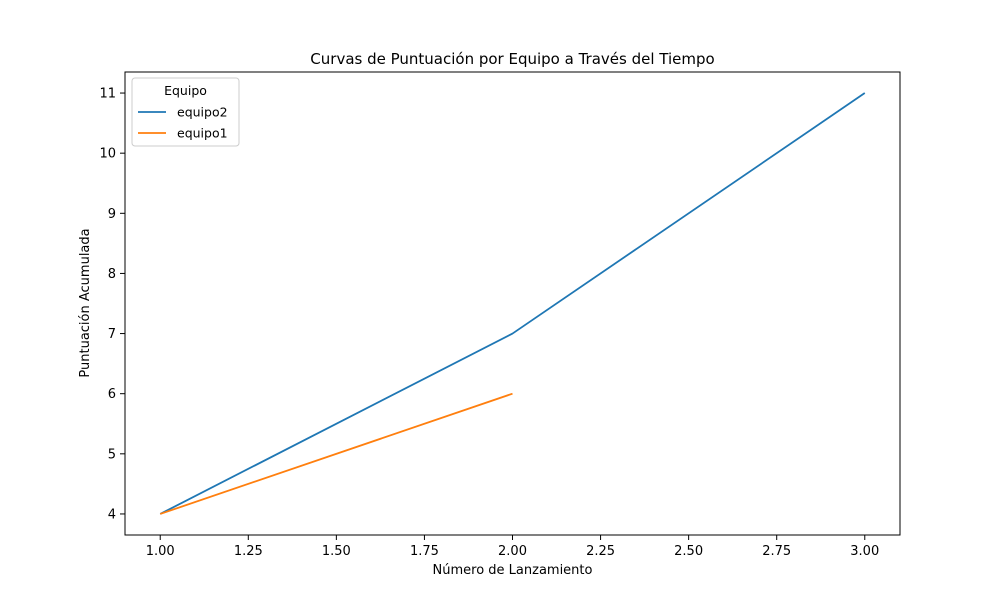  What do you see at coordinates (688, 551) in the screenshot?
I see `x-tick-label: 2.50` at bounding box center [688, 551].